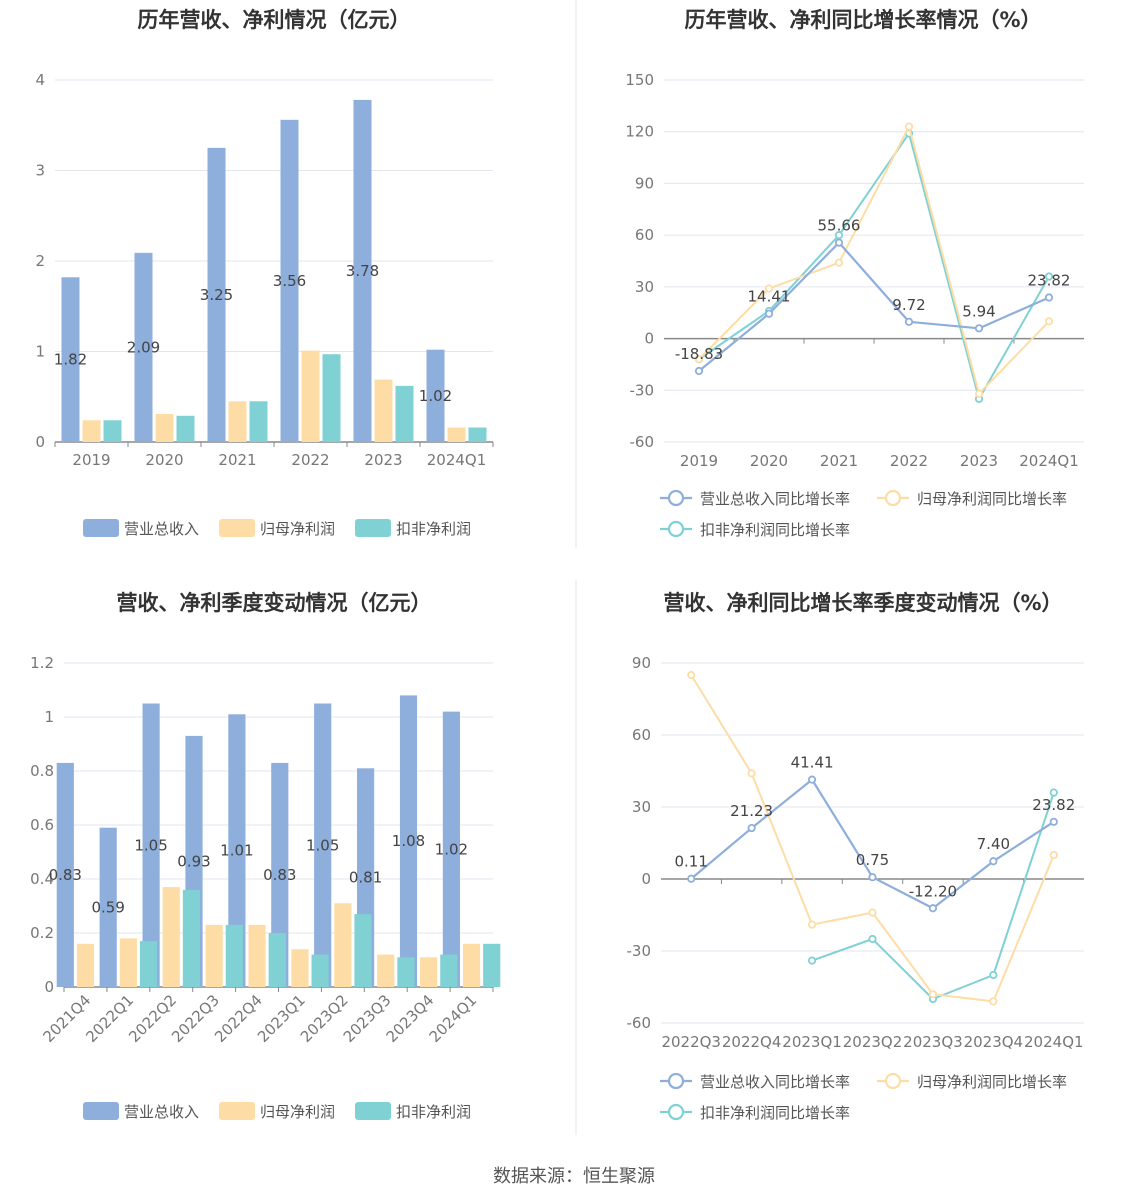  Describe the element at coordinates (237, 460) in the screenshot. I see `x-tick-label: 2021` at that location.